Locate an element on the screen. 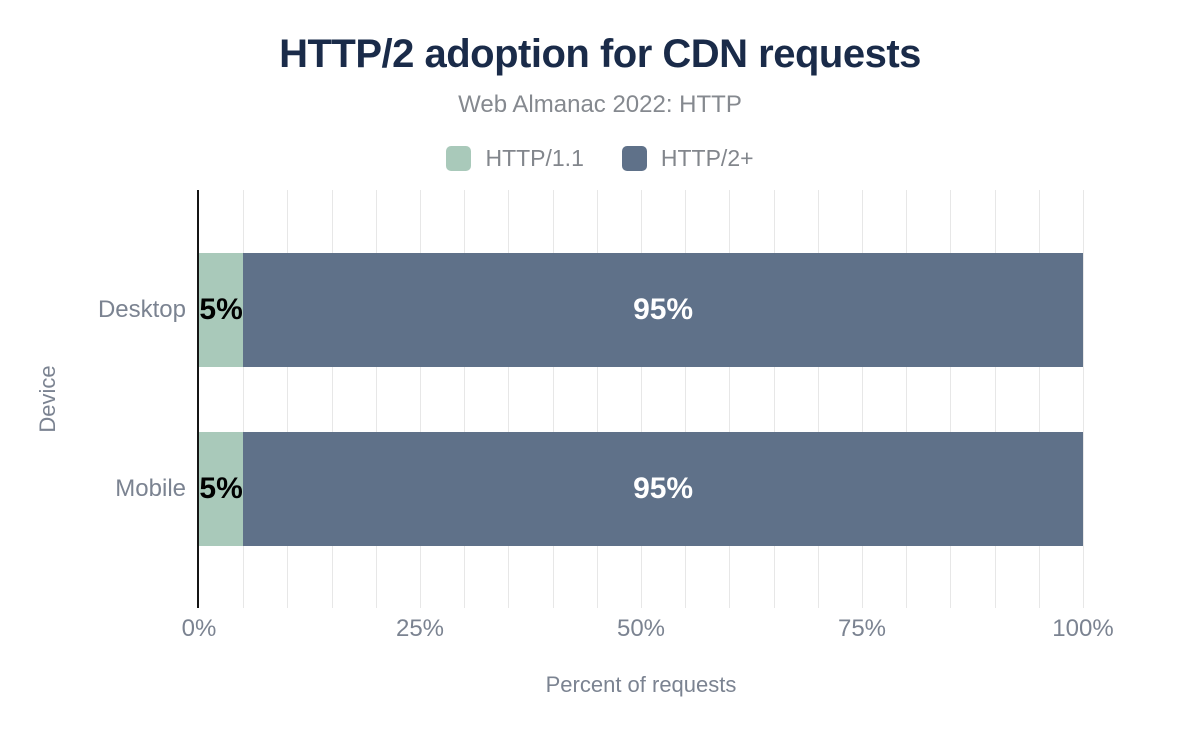 This screenshot has height=742, width=1200. bar-segment-http-2-mobile: 95% is located at coordinates (663, 489).